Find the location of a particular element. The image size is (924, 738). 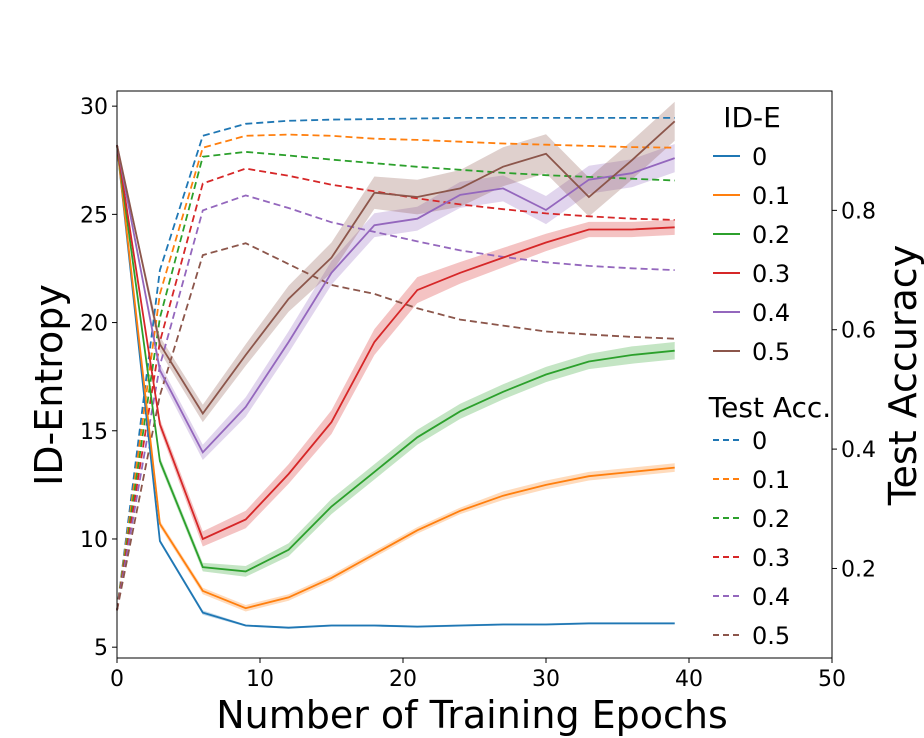

left-y-tick-label: 30 is located at coordinates (94, 107).